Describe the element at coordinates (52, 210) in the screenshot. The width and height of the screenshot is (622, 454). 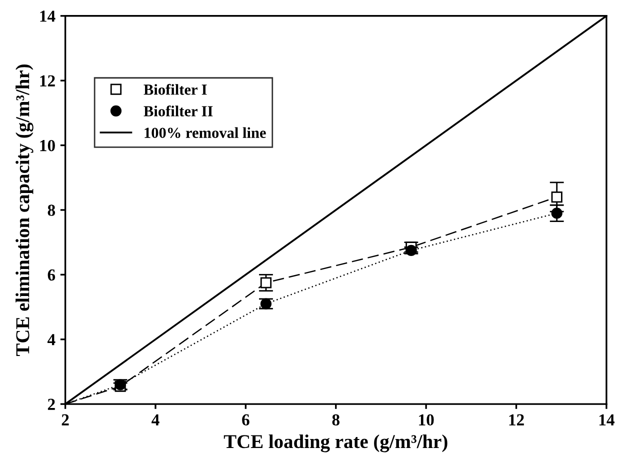
I see `y-tick-label: 8` at that location.